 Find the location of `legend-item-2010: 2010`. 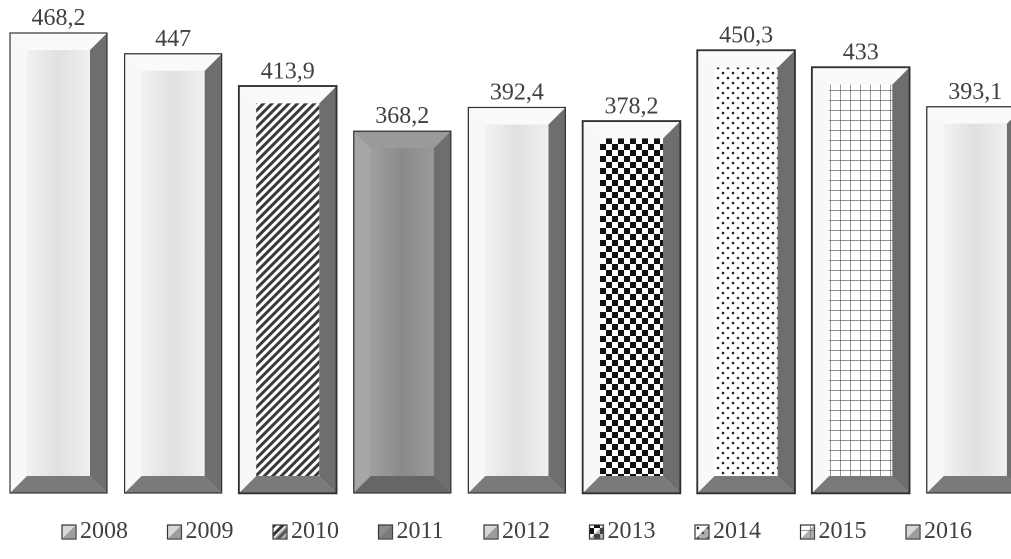

legend-item-2010: 2010 is located at coordinates (305, 531).